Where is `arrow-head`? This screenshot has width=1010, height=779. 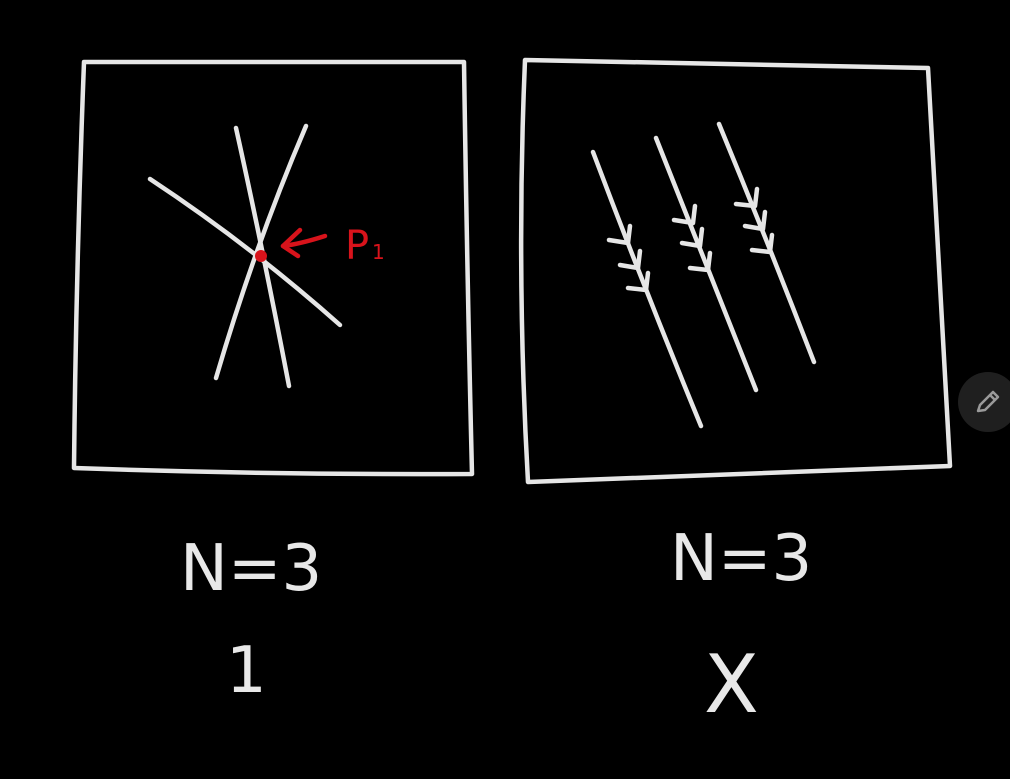 arrow-head is located at coordinates (291, 243).